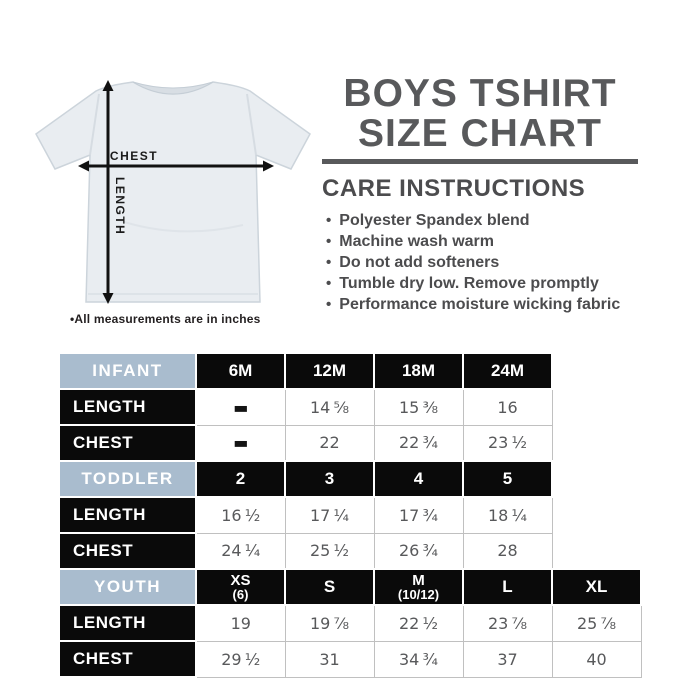 This screenshot has height=700, width=700. Describe the element at coordinates (480, 283) in the screenshot. I see `care-item: Tumble dry low. Remove promptly` at that location.